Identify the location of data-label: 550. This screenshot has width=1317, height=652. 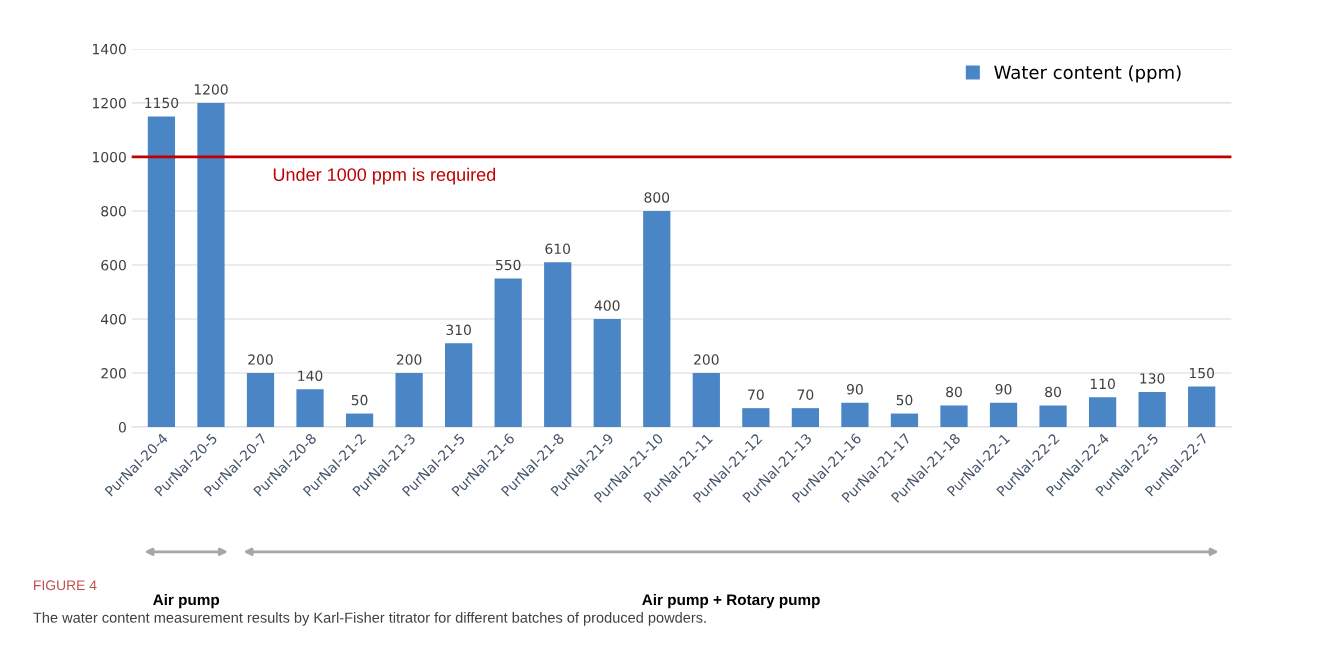
(508, 265).